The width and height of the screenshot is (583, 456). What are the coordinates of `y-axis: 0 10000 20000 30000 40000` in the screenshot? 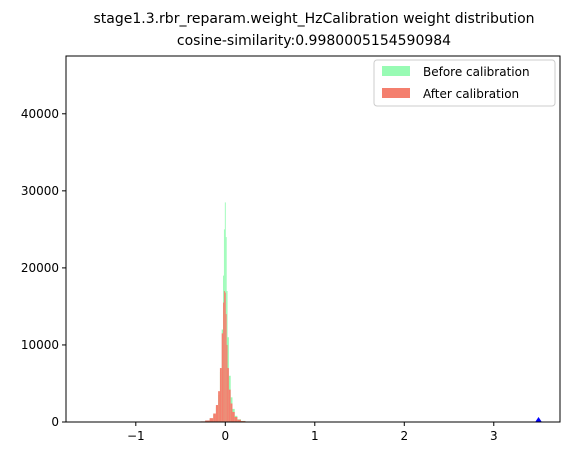 It's located at (43, 268).